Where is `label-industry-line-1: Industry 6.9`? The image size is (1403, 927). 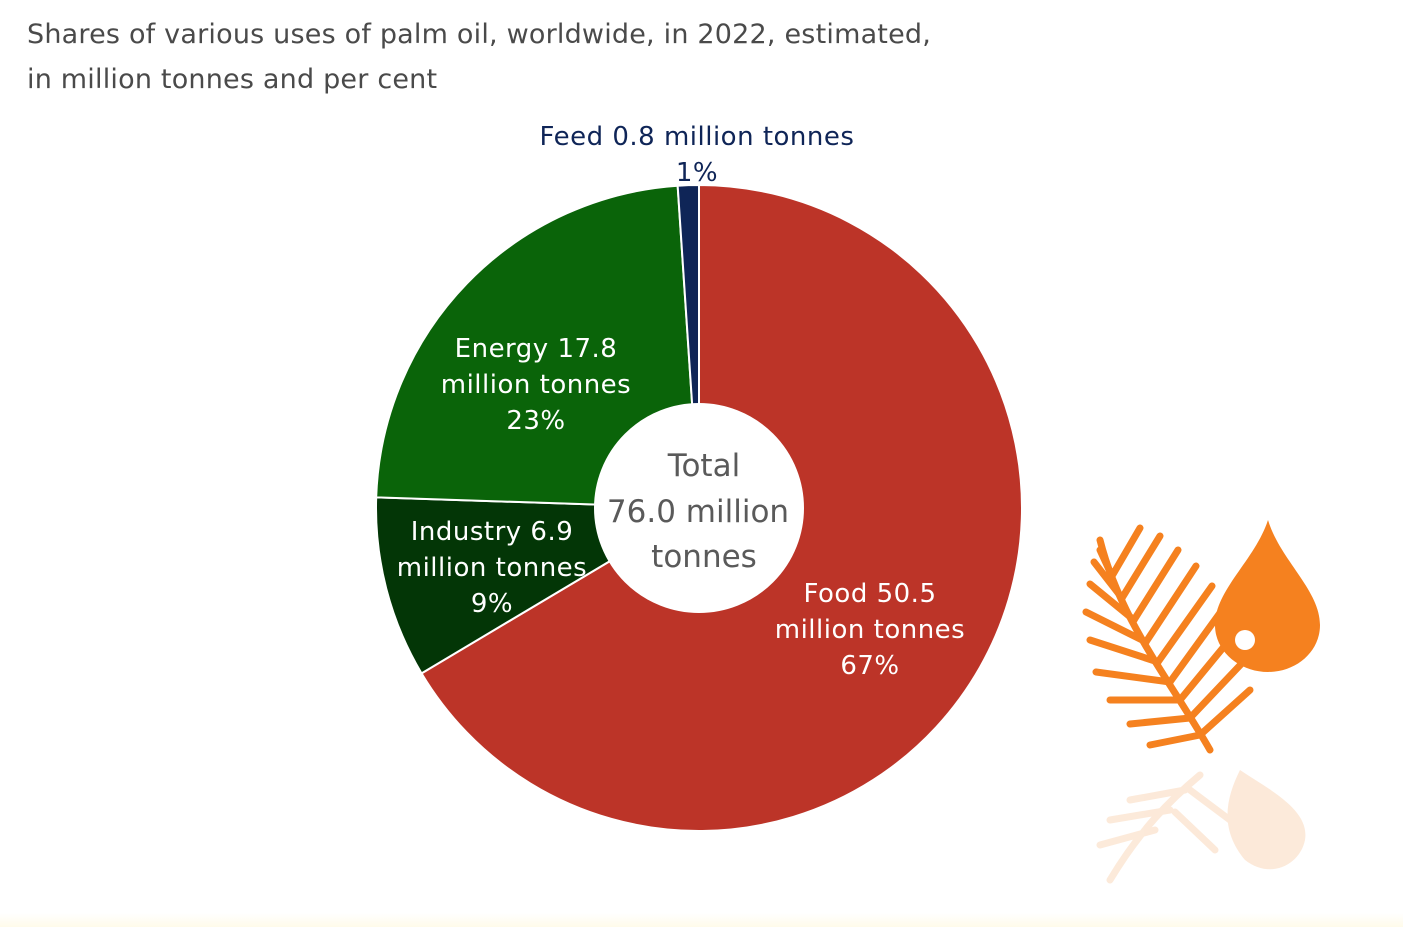 label-industry-line-1: Industry 6.9 is located at coordinates (492, 532).